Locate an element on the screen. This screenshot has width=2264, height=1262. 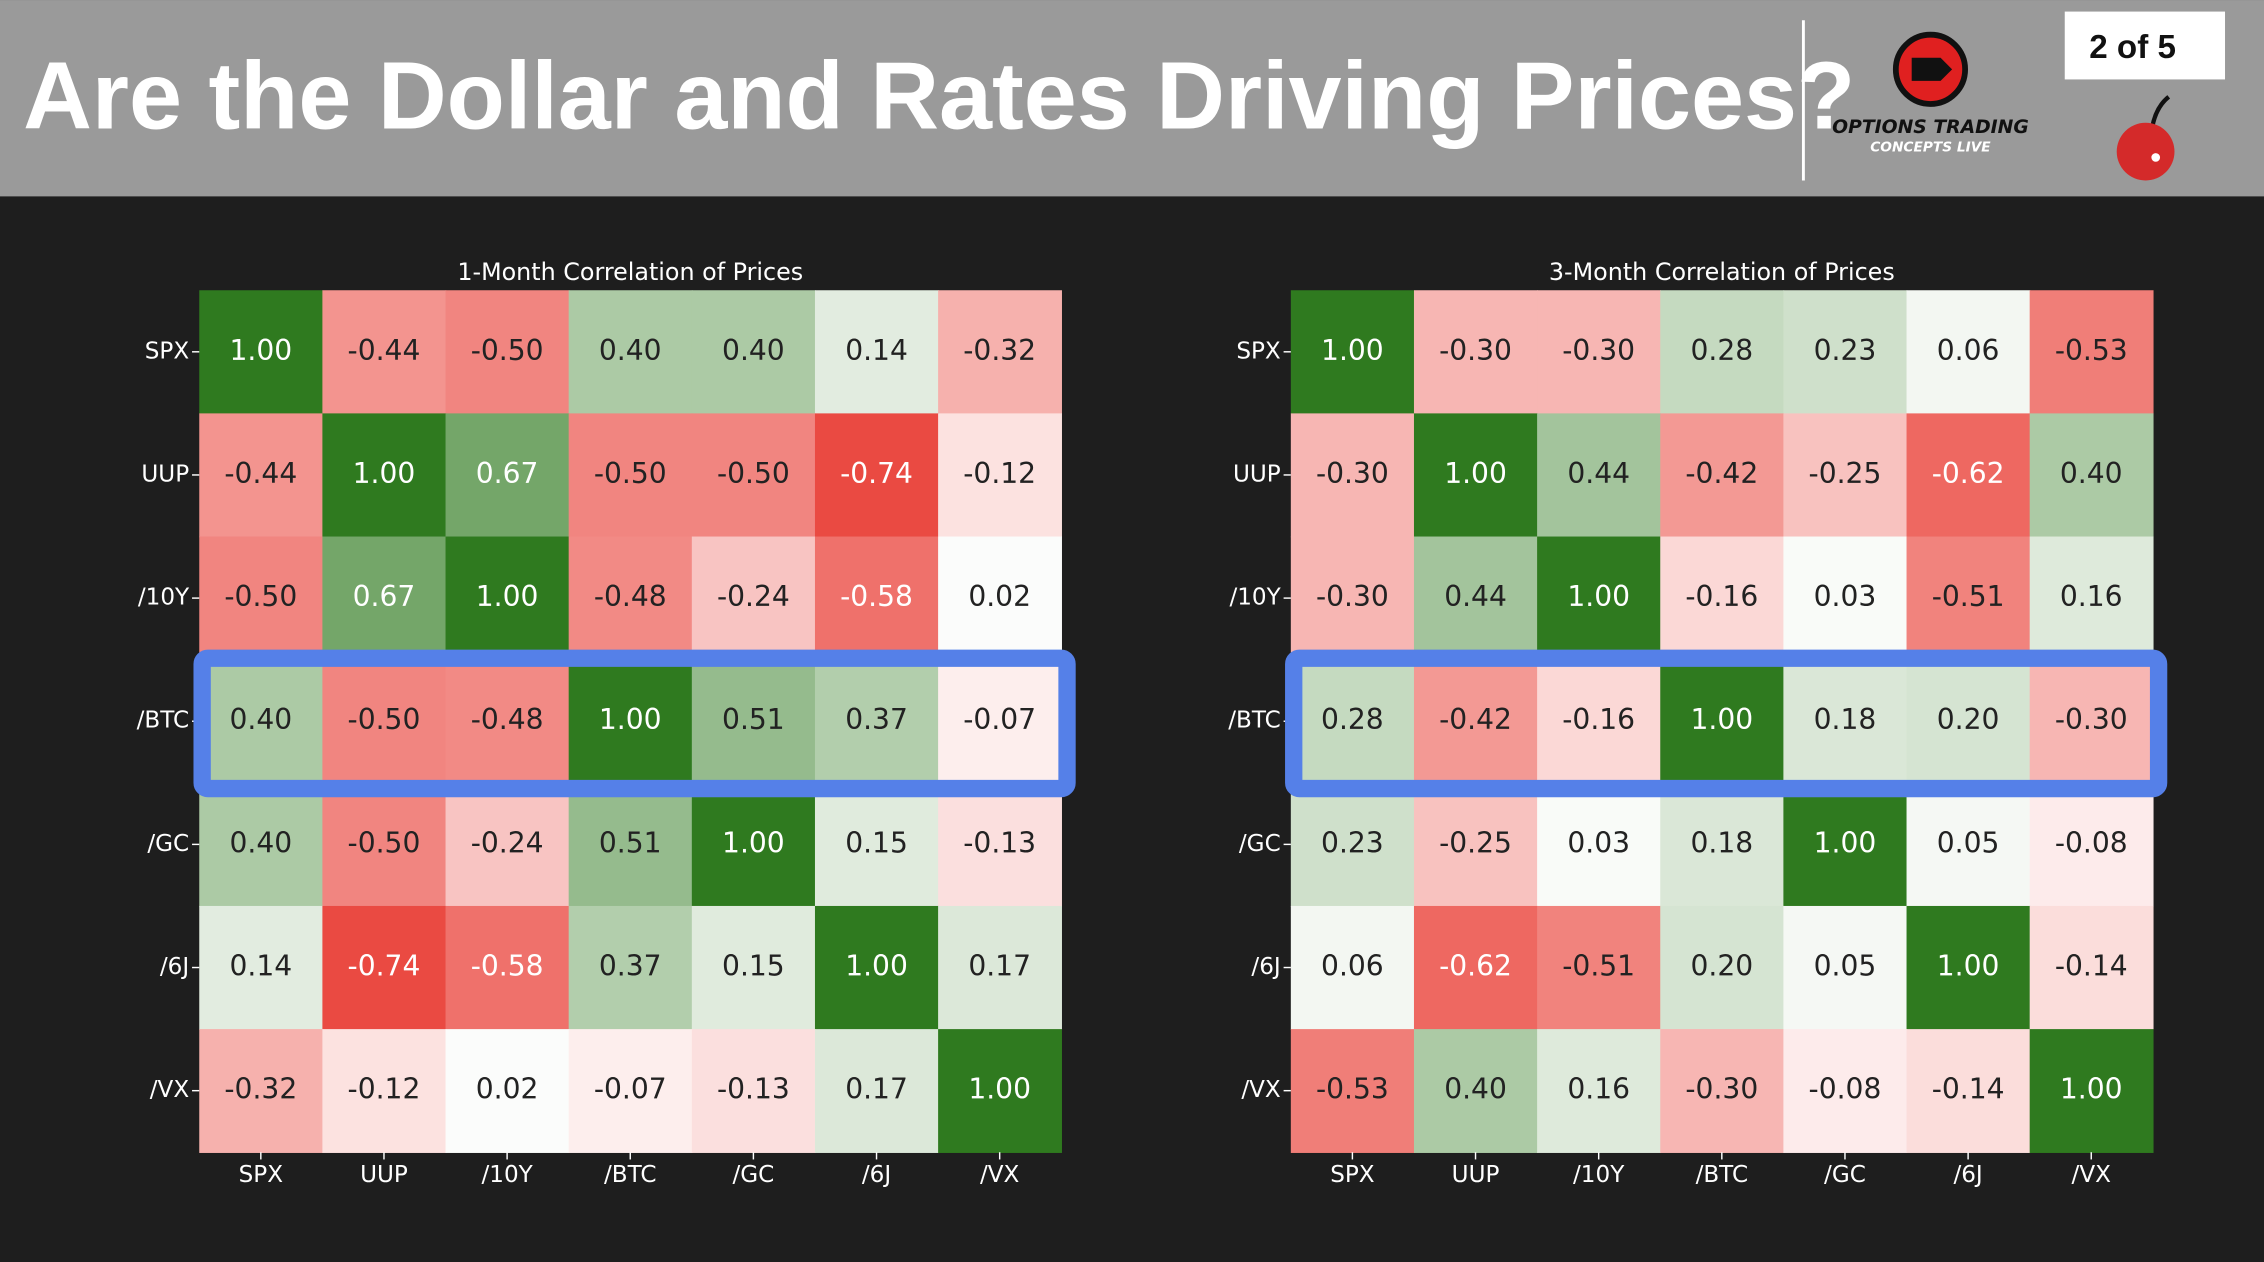
cell-label: 0.37 is located at coordinates (876, 719).